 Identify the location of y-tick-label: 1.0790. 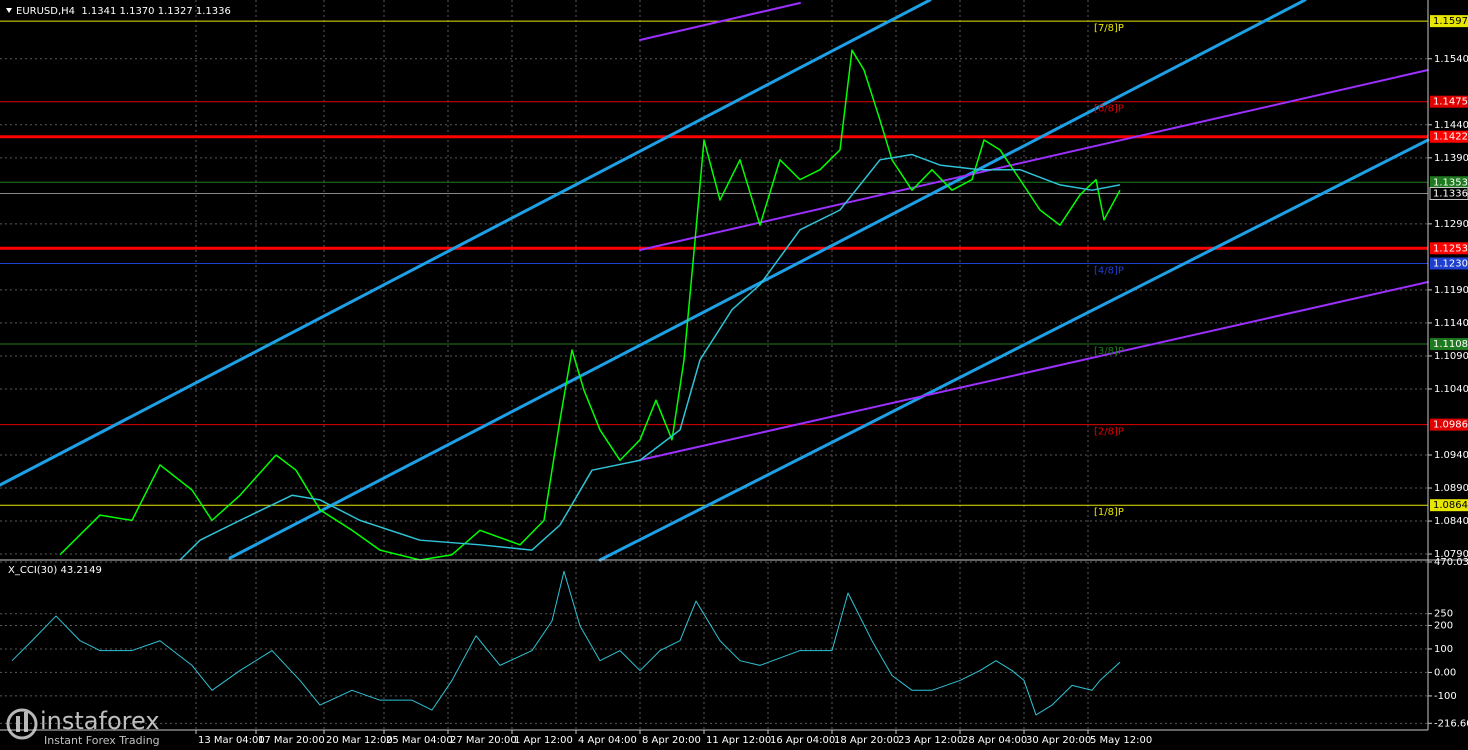
(1451, 554).